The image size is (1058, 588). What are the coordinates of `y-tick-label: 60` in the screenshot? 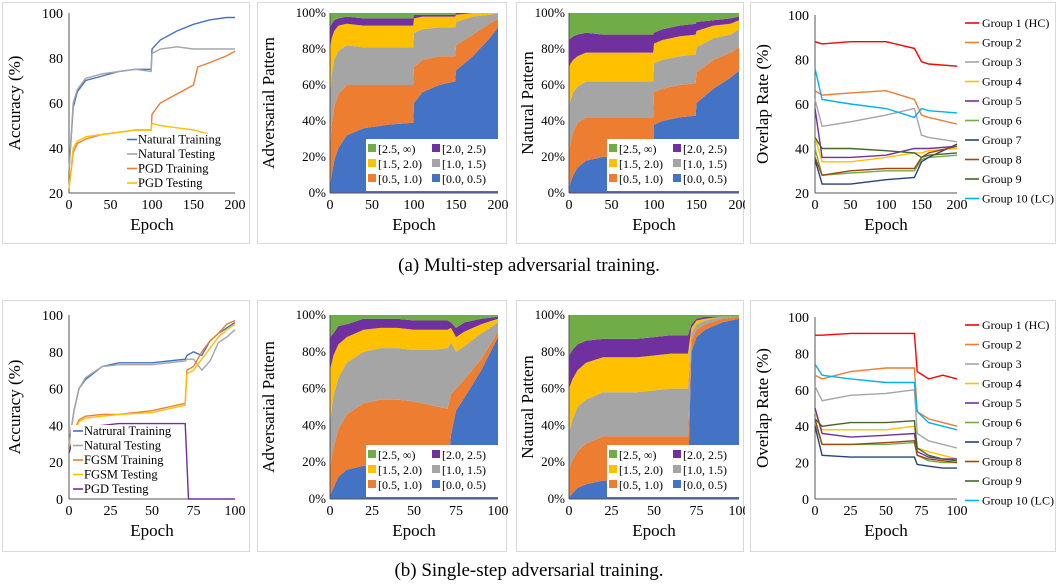 It's located at (802, 105).